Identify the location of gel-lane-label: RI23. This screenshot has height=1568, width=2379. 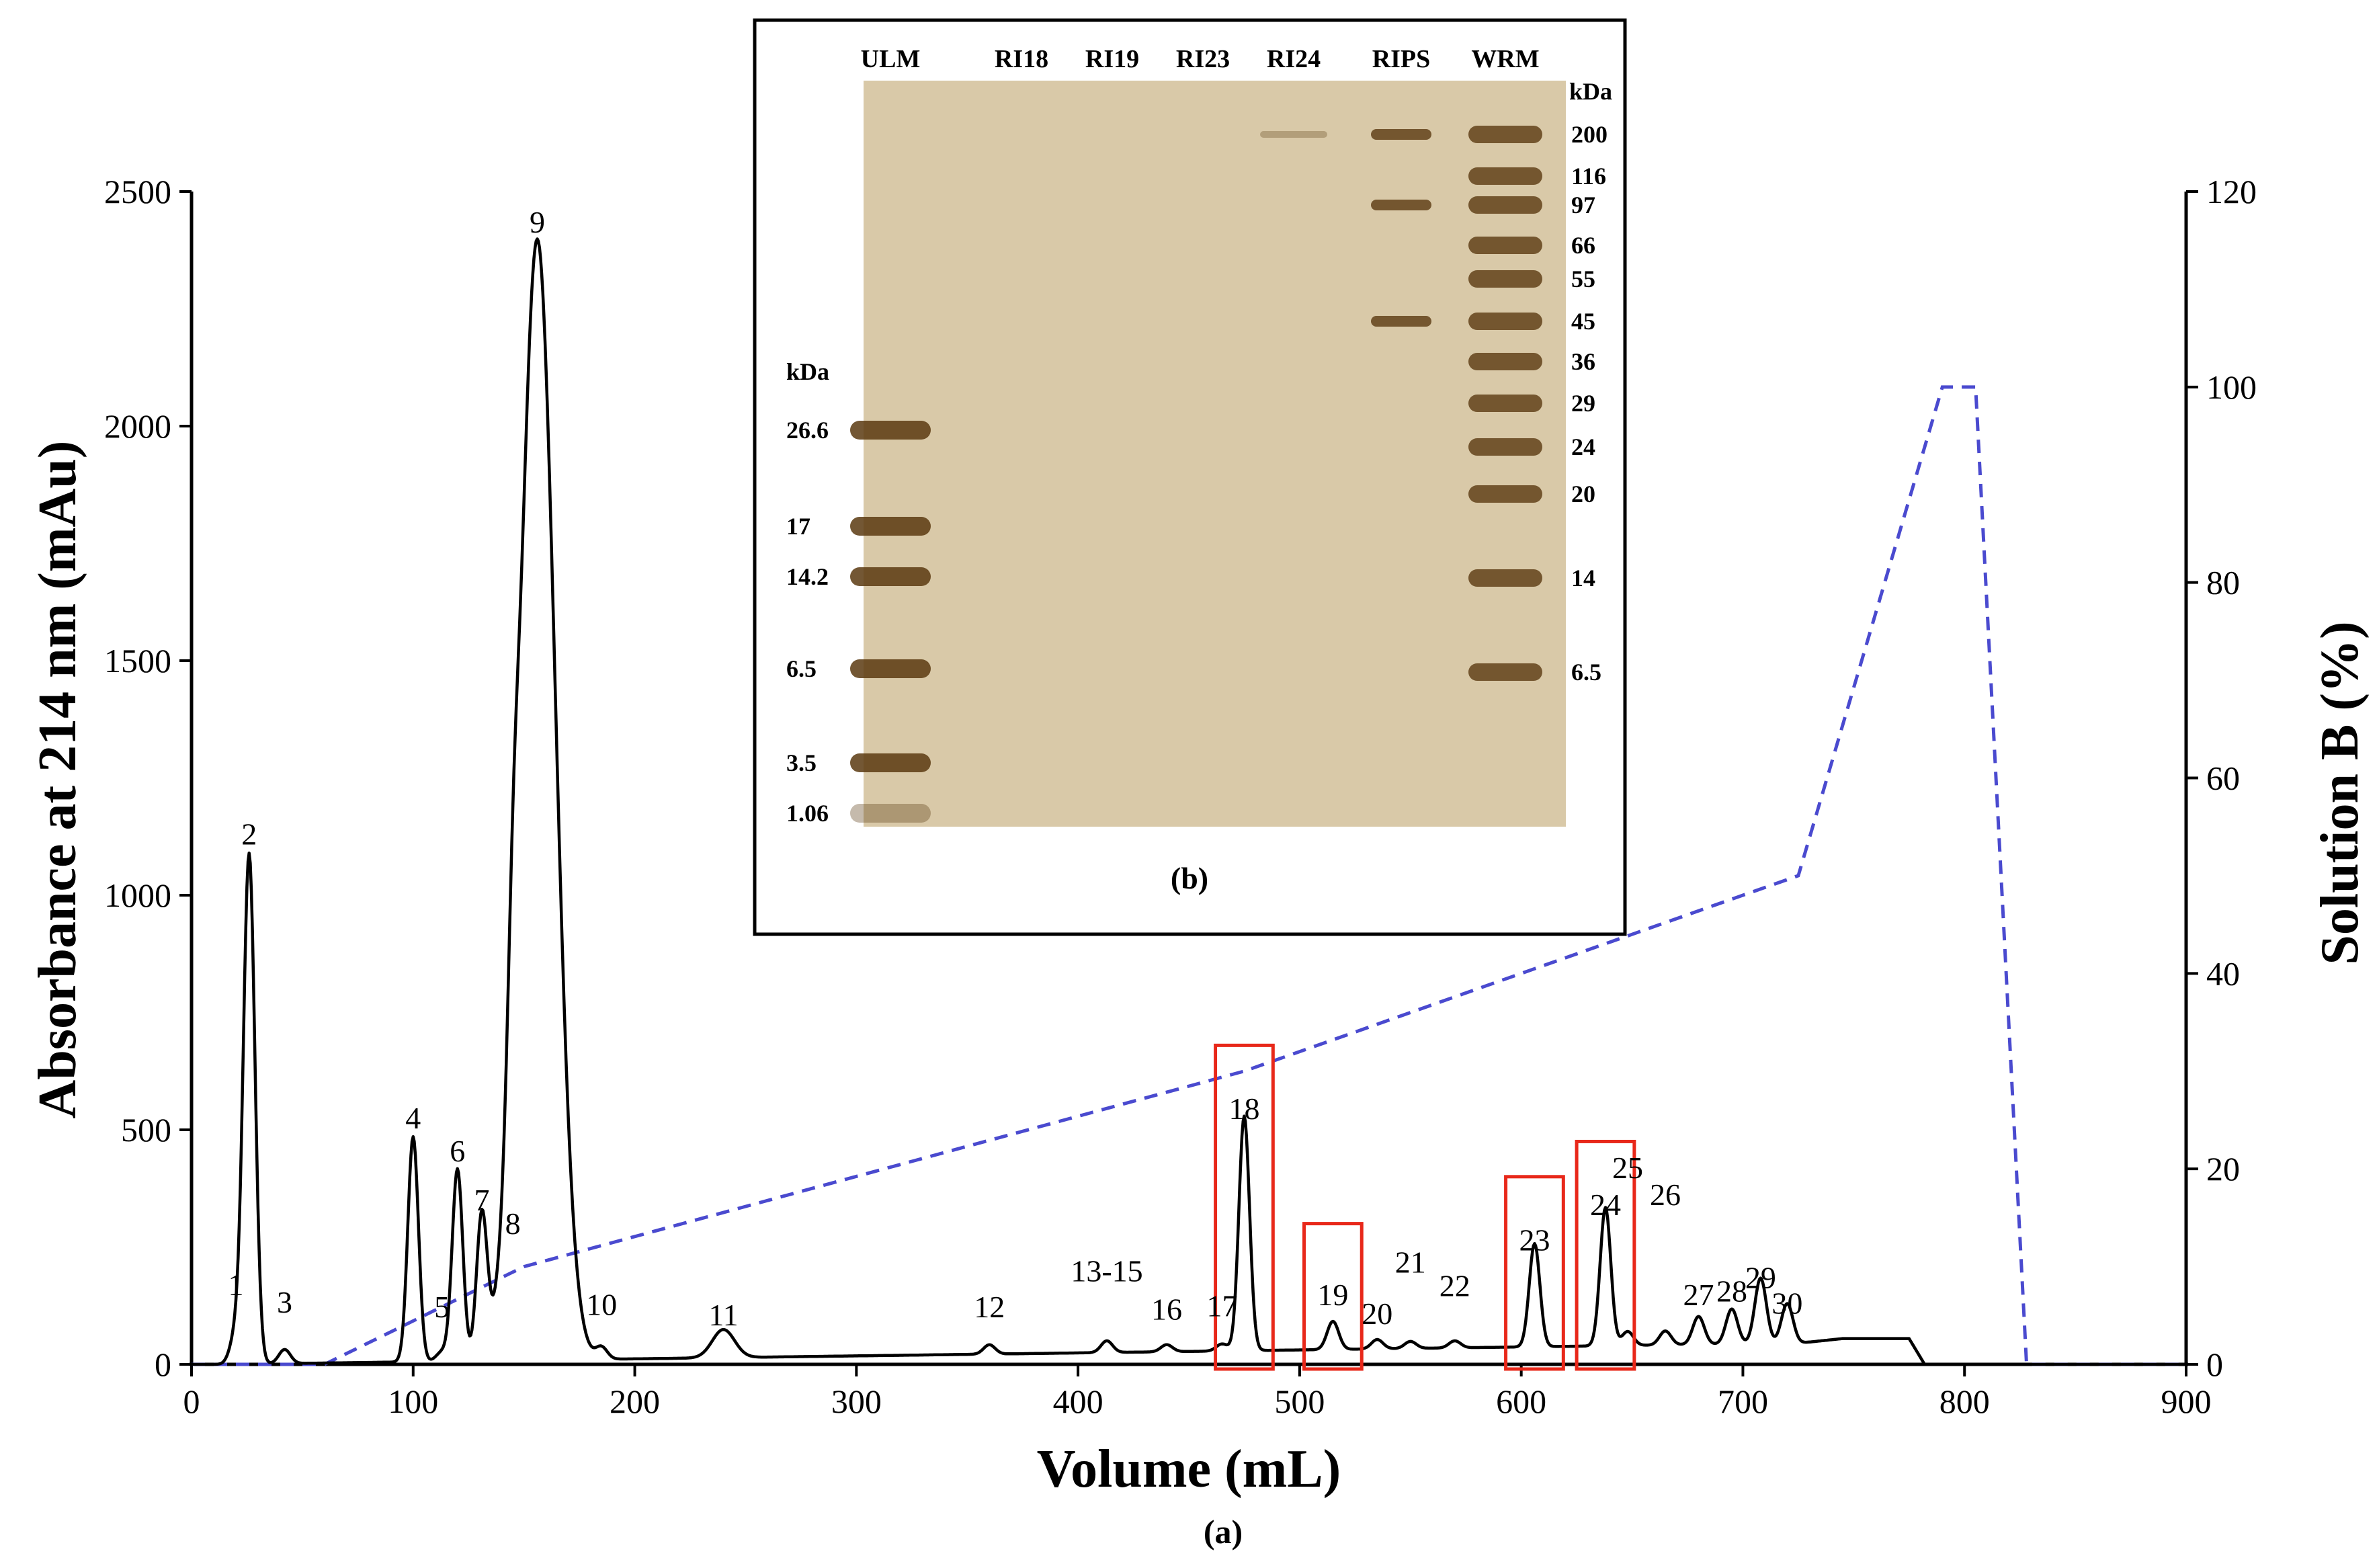
(1203, 59).